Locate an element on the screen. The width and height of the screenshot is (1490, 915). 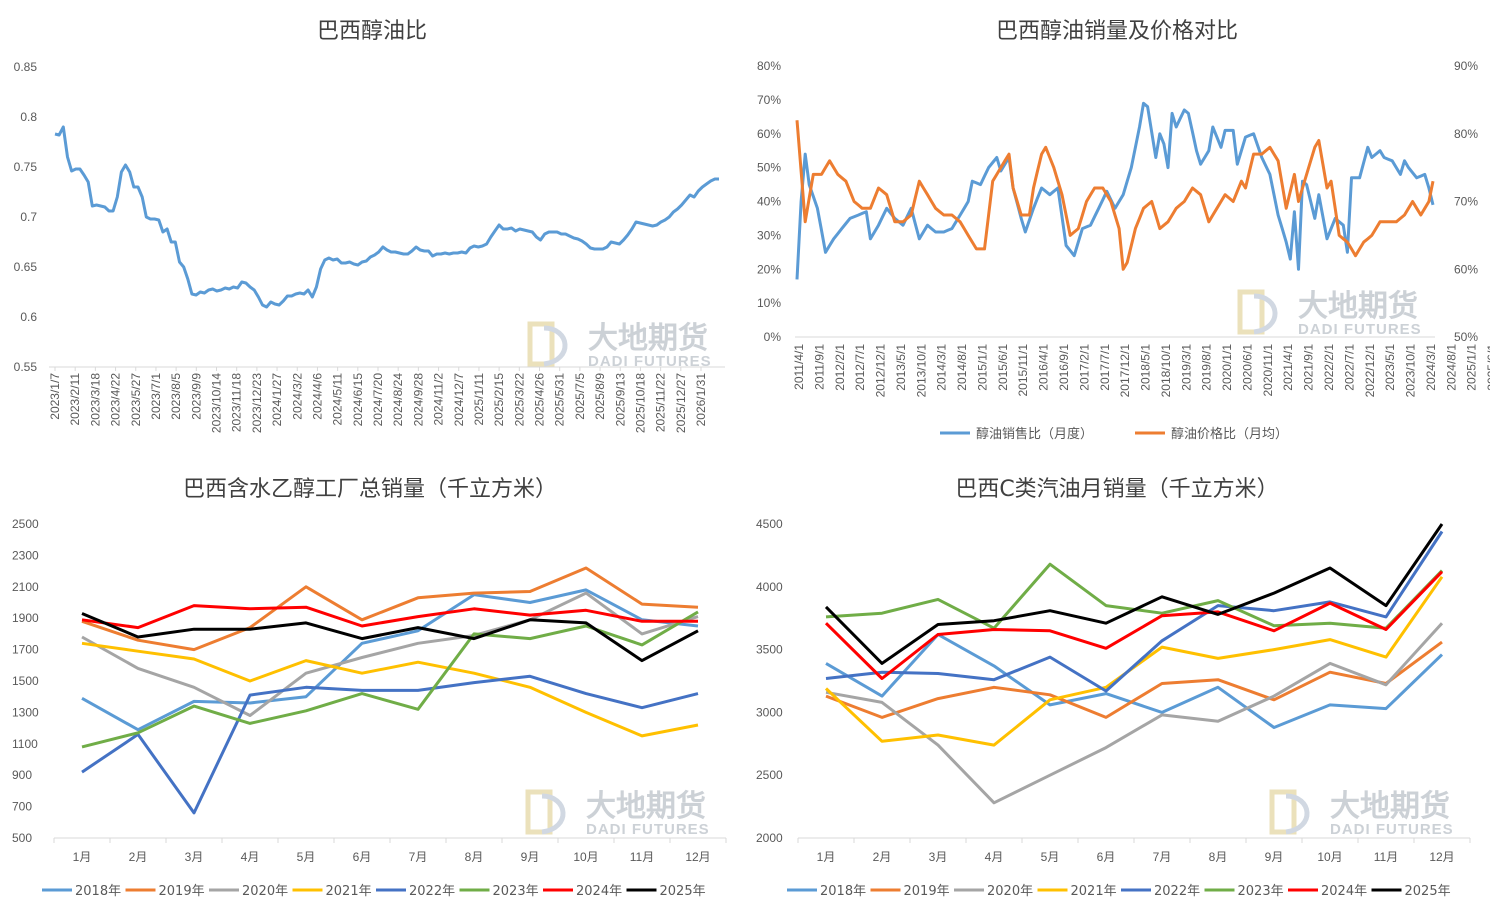
legend-label: 2021年 is located at coordinates (349, 891).